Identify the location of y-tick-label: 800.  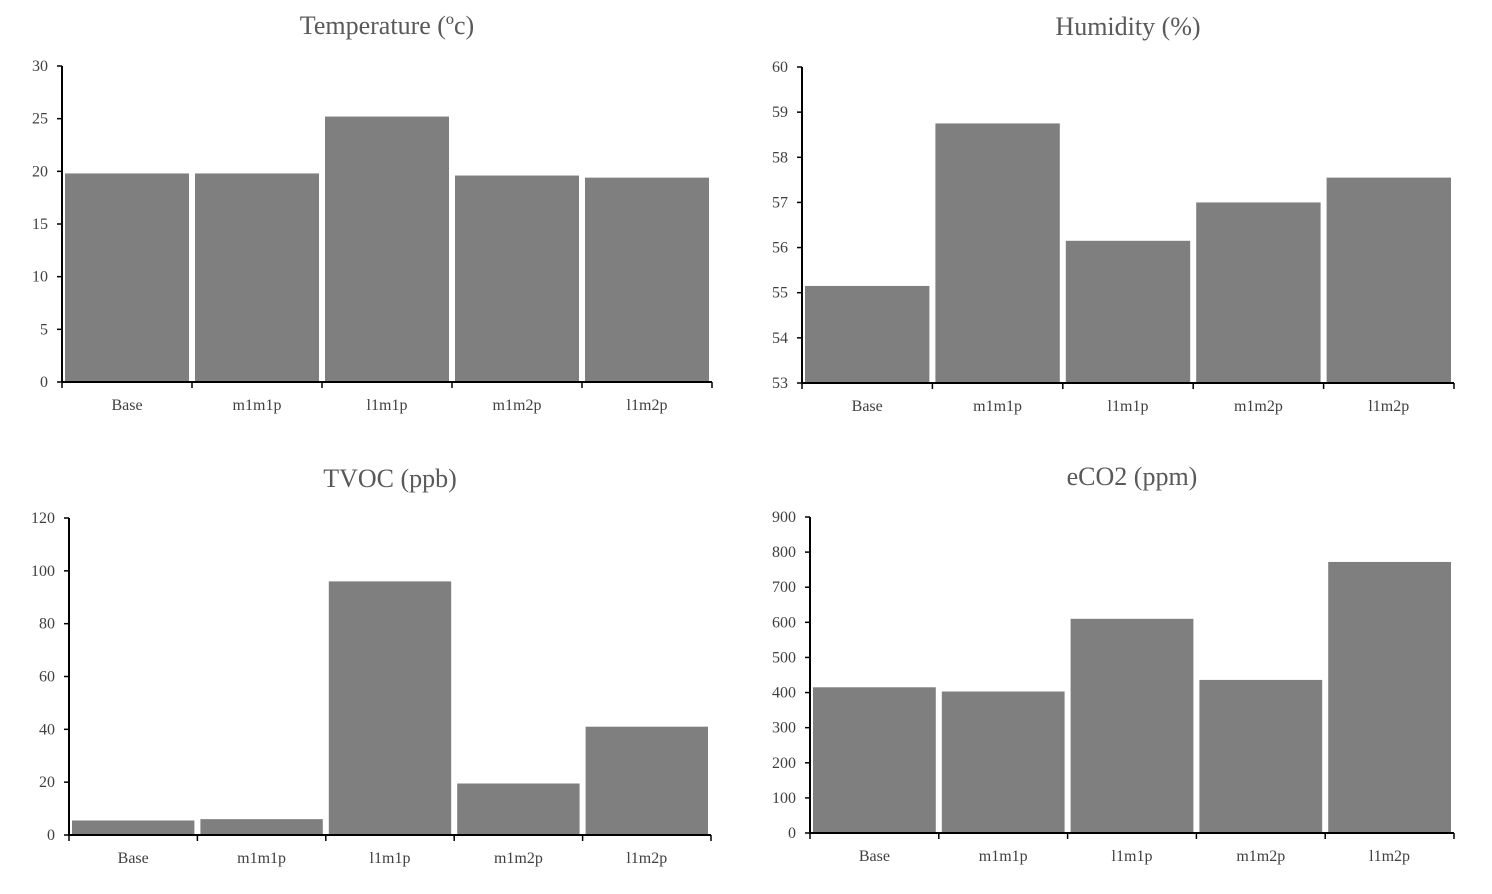
(784, 552).